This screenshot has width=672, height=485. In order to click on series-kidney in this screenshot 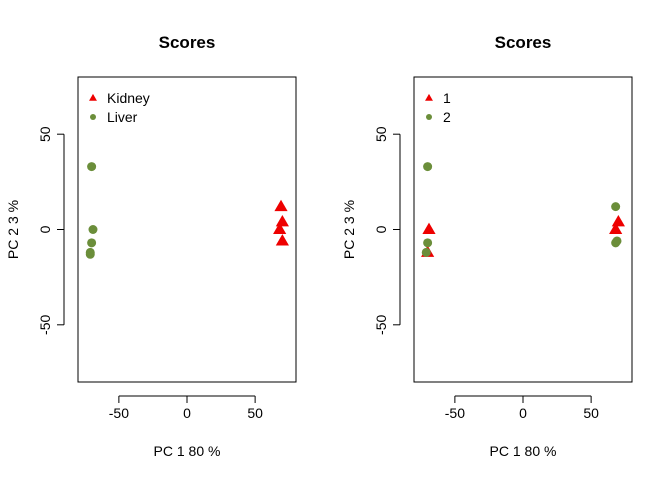, I will do `click(281, 222)`.